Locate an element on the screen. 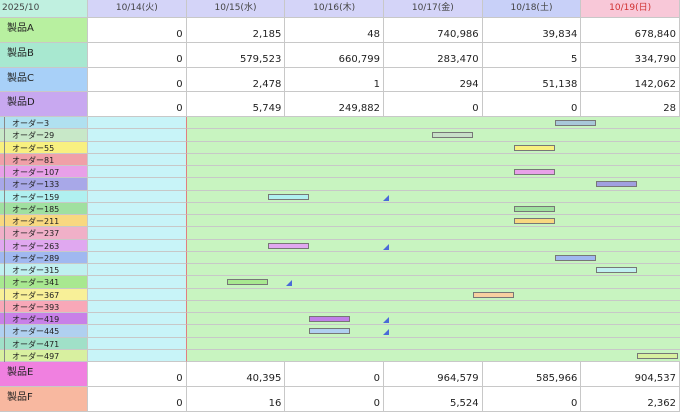 This screenshot has width=680, height=412. order-label: オーダー159 is located at coordinates (44, 196).